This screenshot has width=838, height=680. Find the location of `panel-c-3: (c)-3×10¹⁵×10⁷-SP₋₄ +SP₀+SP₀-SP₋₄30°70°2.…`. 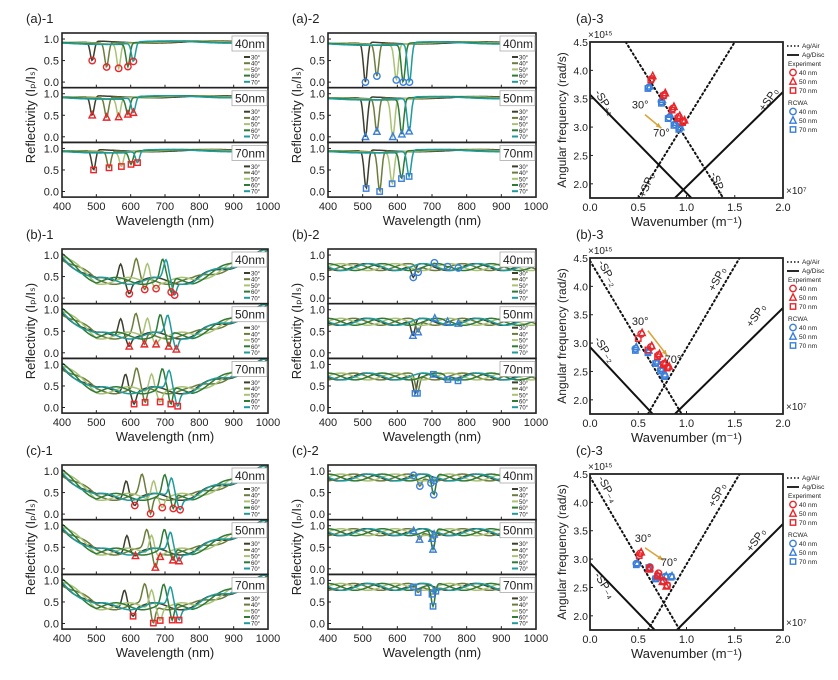

panel-c-3: (c)-3×10¹⁵×10⁷-SP₋₄ +SP₀+SP₀-SP₋₄30°70°2.… is located at coordinates (690, 552).